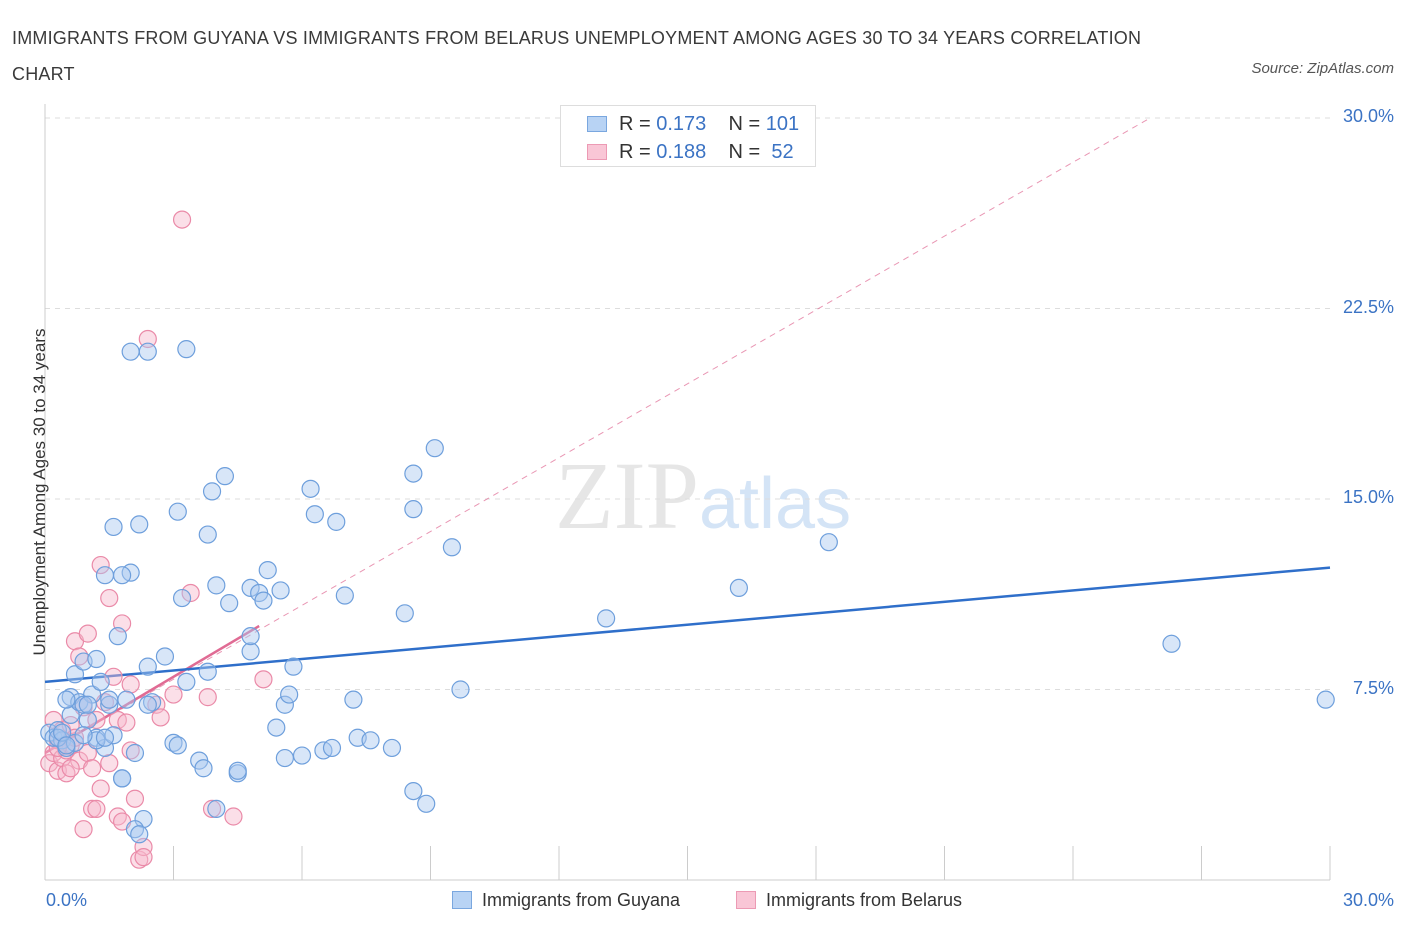 This screenshot has height=930, width=1406. Describe the element at coordinates (597, 152) in the screenshot. I see `belarus-swatch` at that location.